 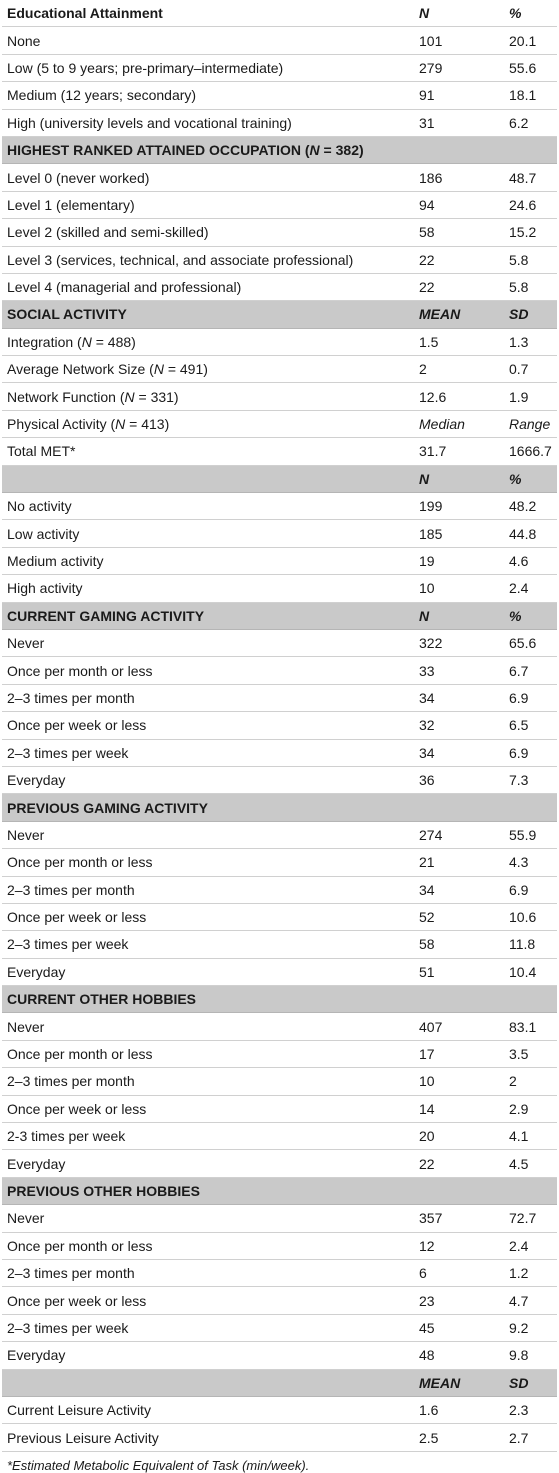 What do you see at coordinates (530, 40) in the screenshot?
I see `value-cell-2: 20.1` at bounding box center [530, 40].